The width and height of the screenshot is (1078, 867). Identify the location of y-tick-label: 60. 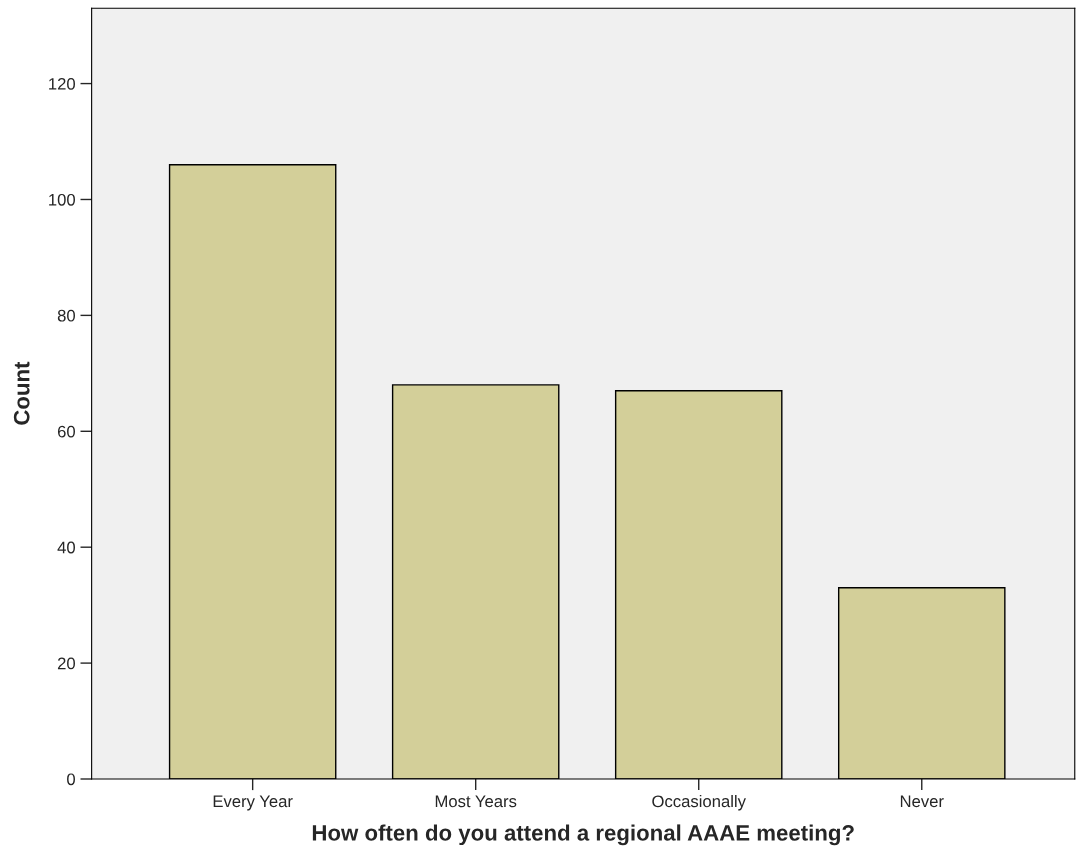
(66, 431).